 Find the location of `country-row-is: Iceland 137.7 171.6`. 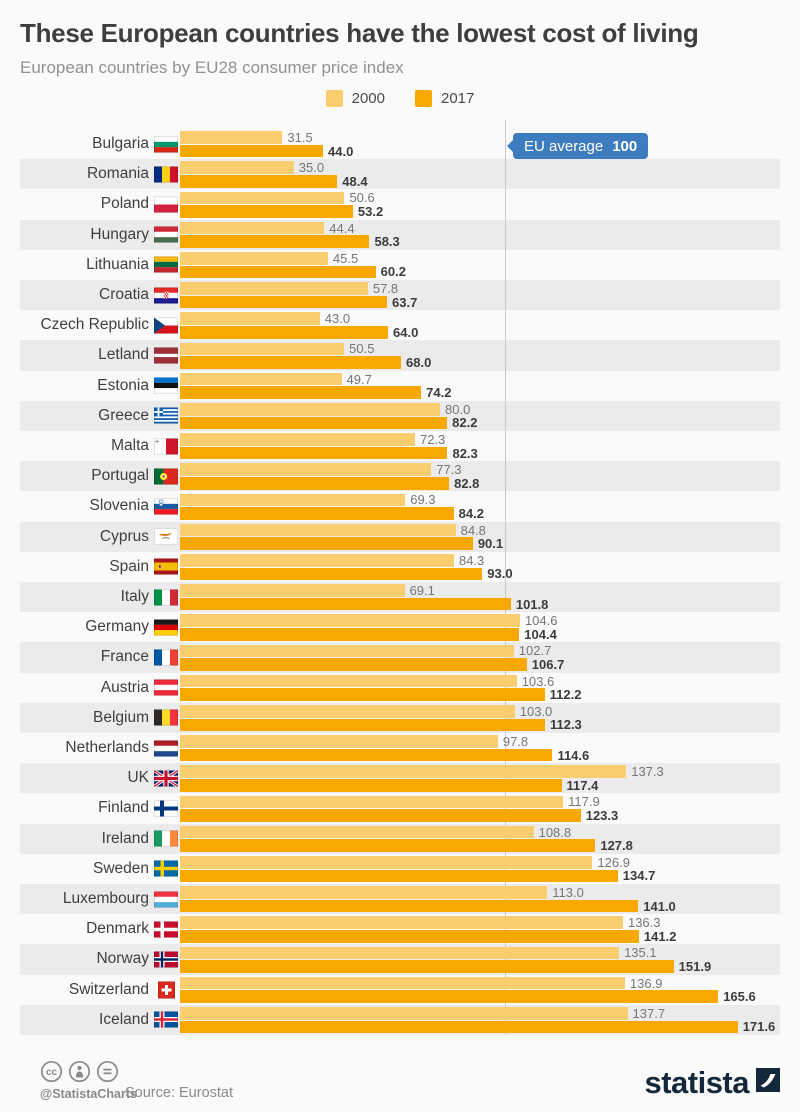

country-row-is: Iceland 137.7 171.6 is located at coordinates (400, 1019).